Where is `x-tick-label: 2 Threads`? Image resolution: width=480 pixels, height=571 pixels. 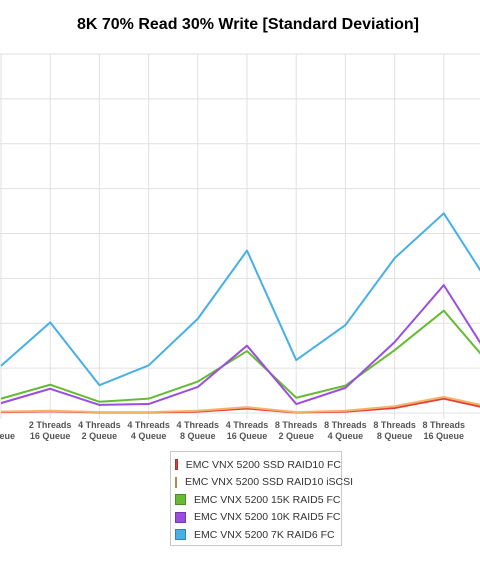
x-tick-label: 2 Threads is located at coordinates (50, 425).